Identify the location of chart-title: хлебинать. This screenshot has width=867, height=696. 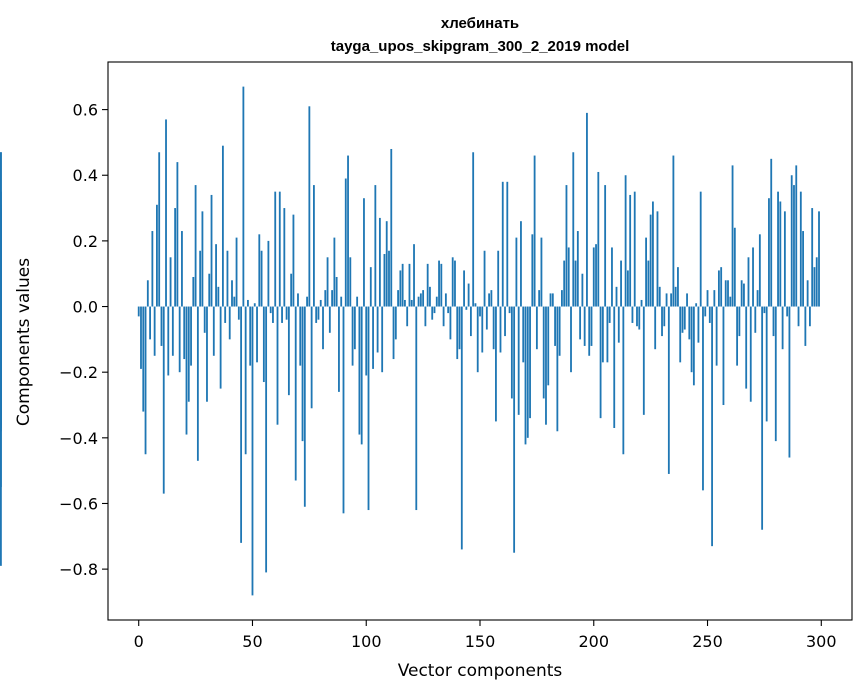
(480, 23).